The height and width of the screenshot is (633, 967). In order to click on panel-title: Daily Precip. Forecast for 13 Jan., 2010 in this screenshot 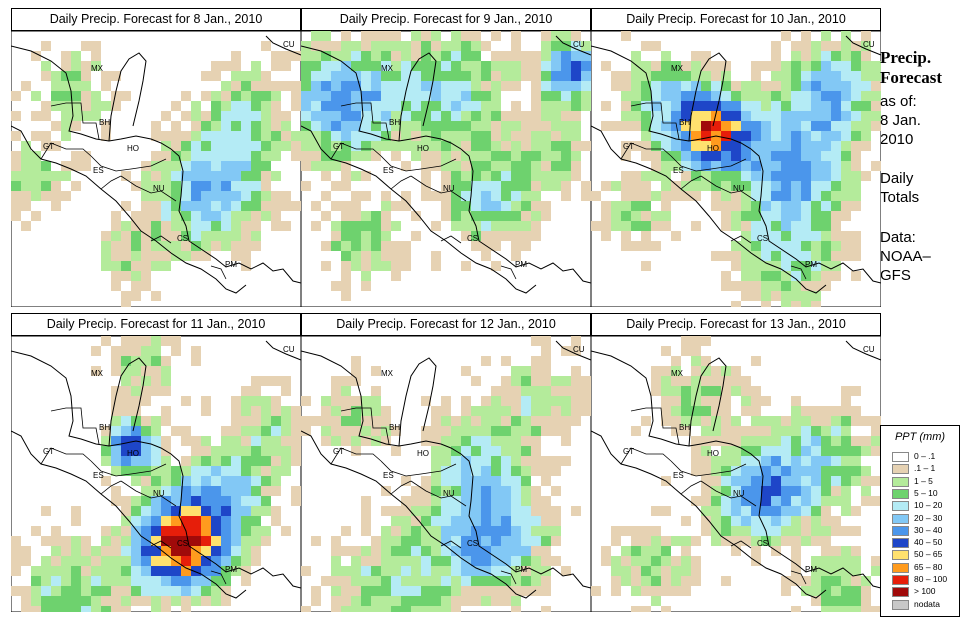, I will do `click(736, 324)`.